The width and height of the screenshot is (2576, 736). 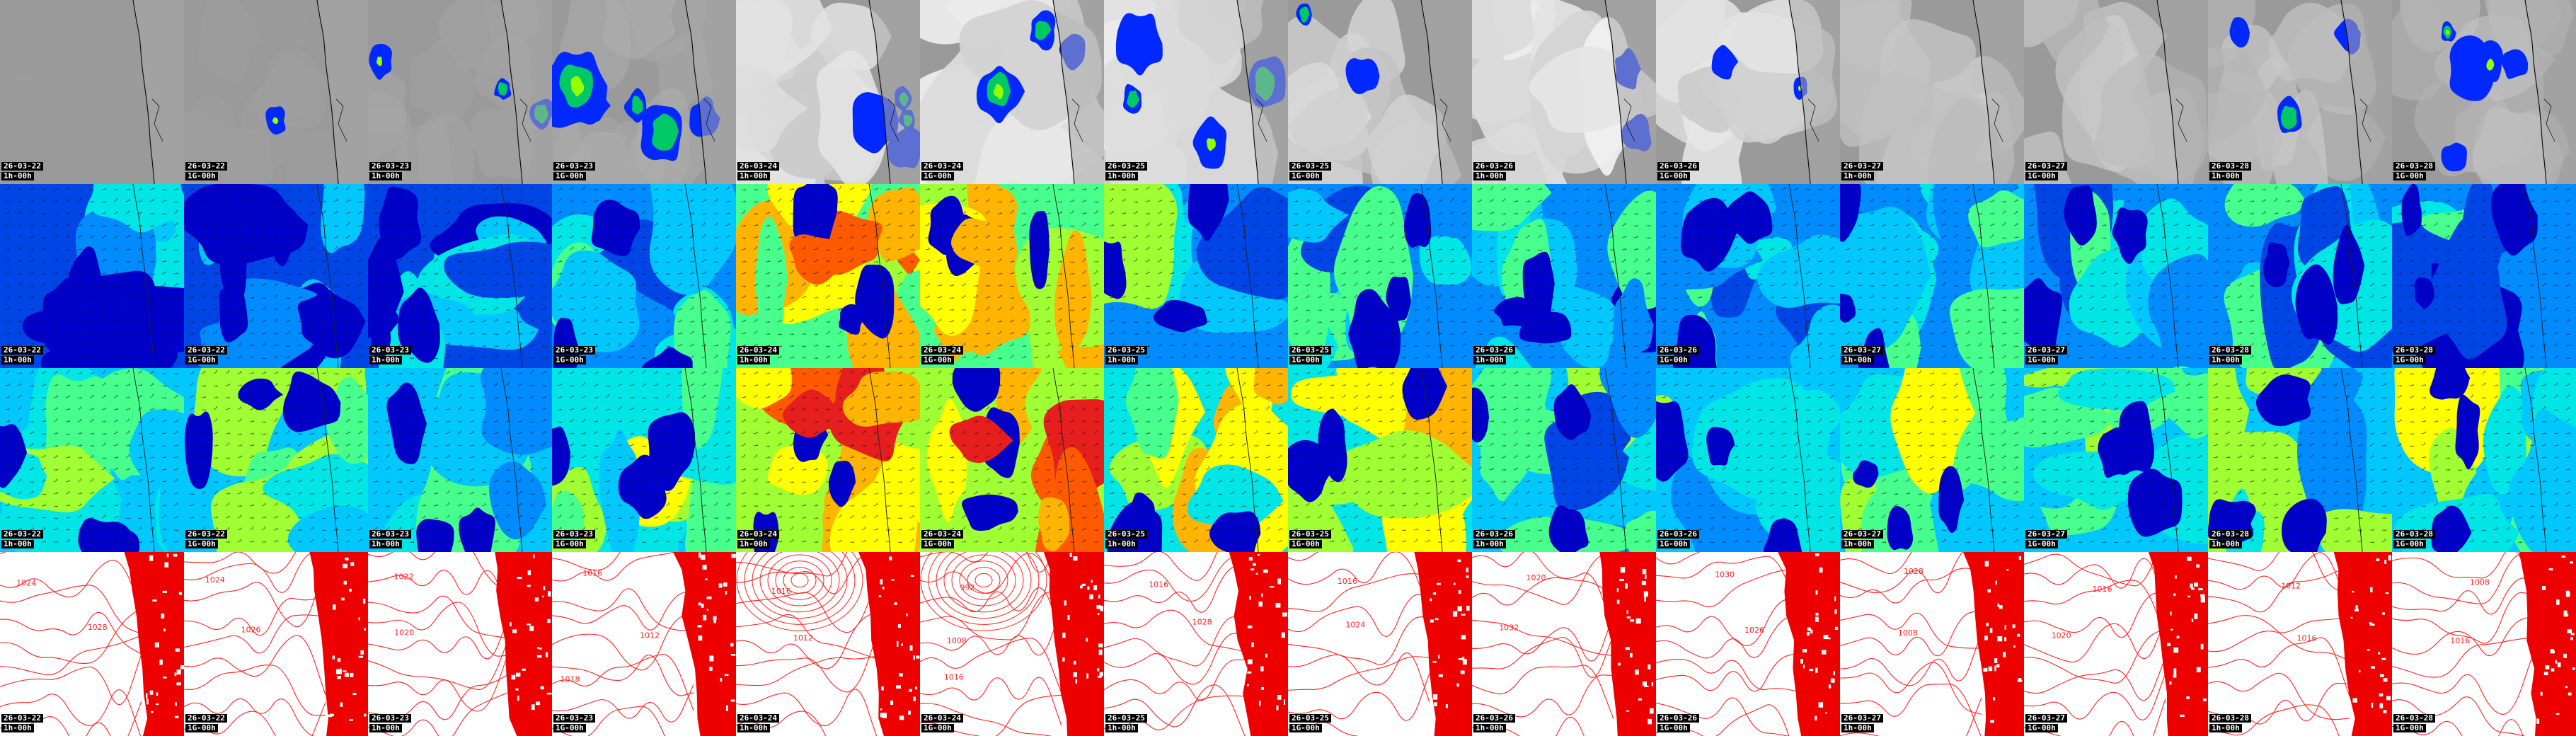 I want to click on map-panel-wind-level-1: 26-03-27 1G-00h, so click(x=2116, y=276).